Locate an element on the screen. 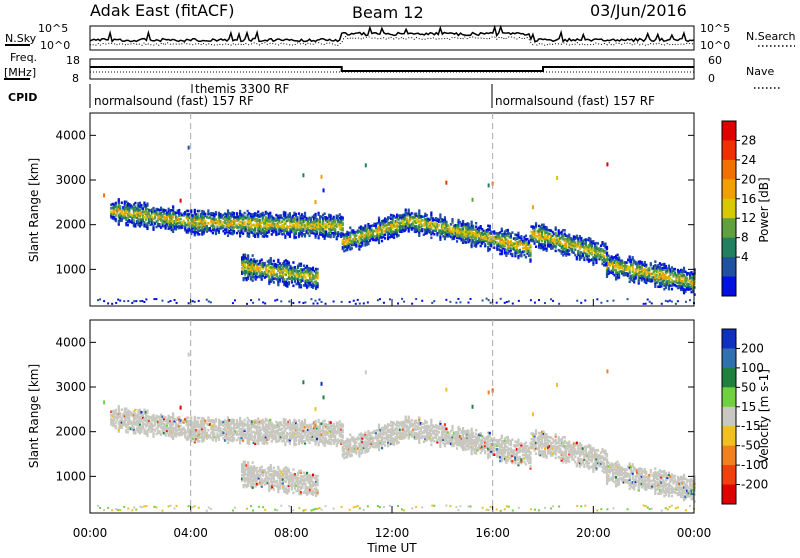 The height and width of the screenshot is (558, 800). nsky-label: N.Sky is located at coordinates (21, 38).